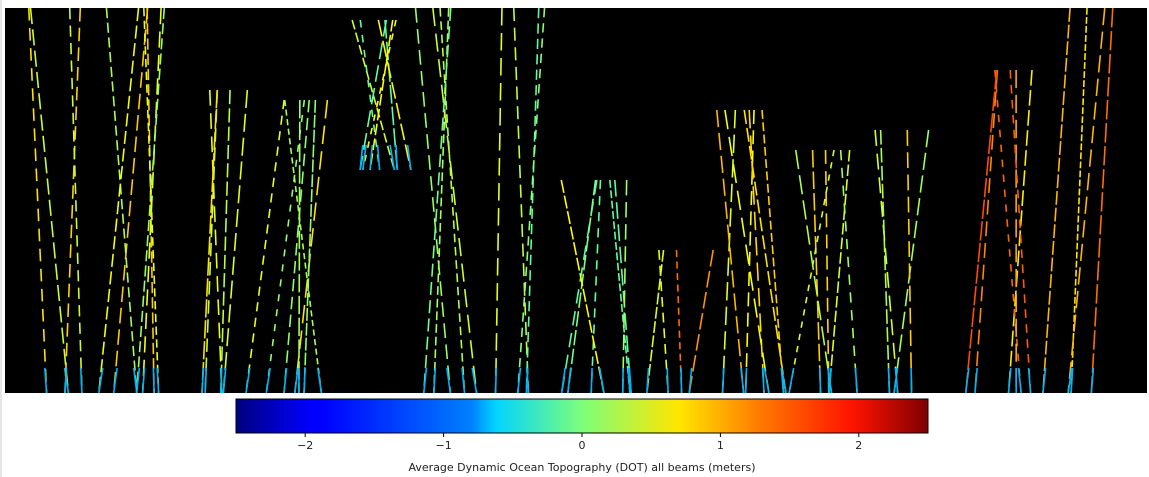 Image resolution: width=1149 pixels, height=477 pixels. Describe the element at coordinates (858, 445) in the screenshot. I see `tick-label: 2` at that location.